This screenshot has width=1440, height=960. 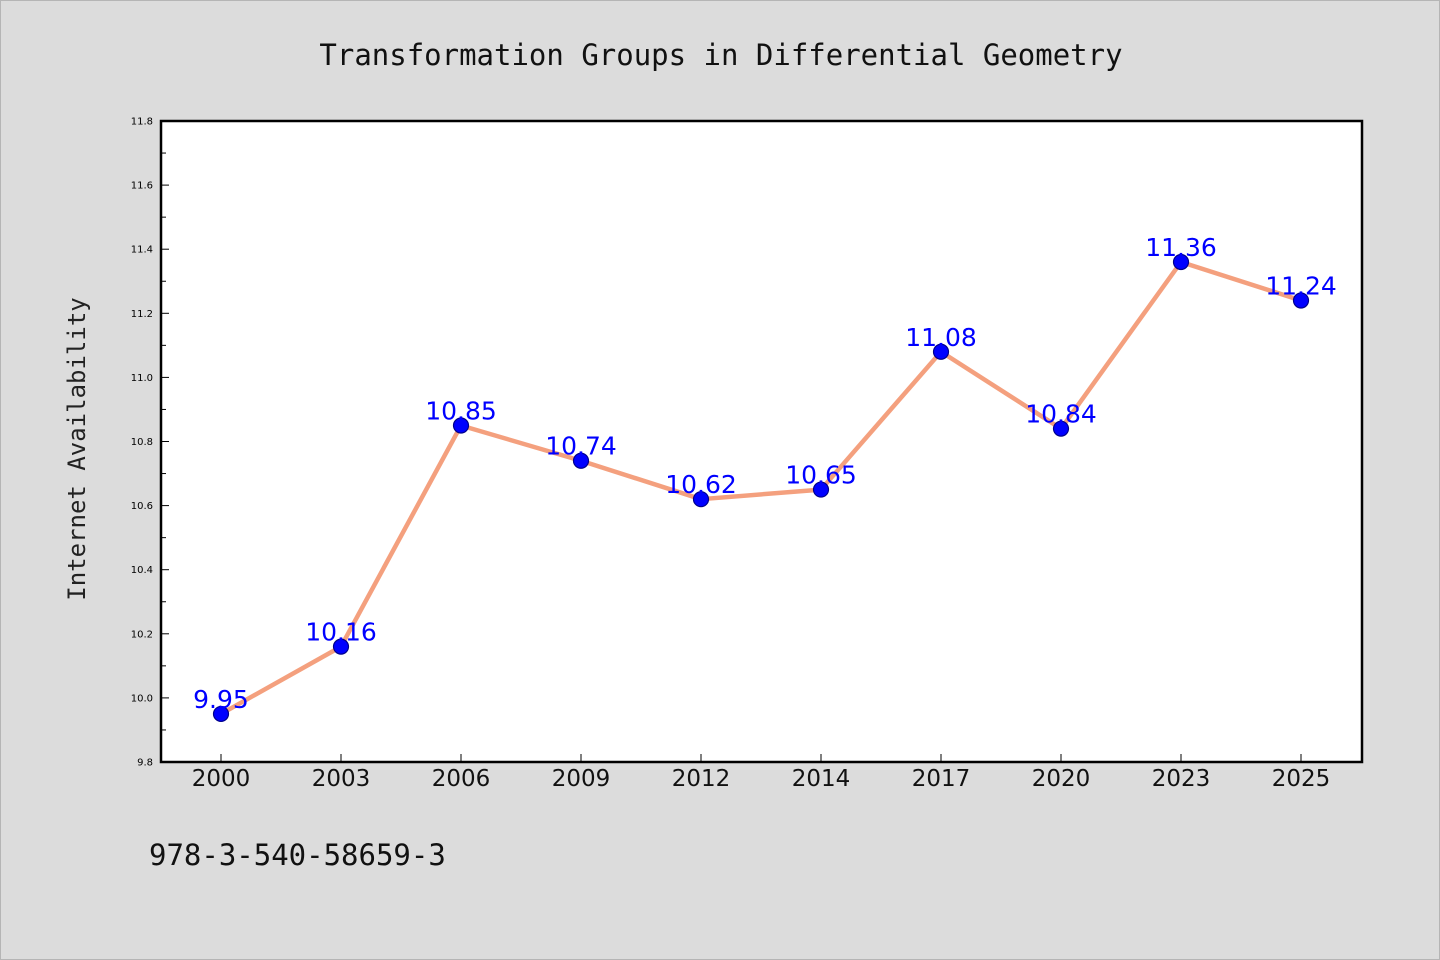 I want to click on y-axis-label: Internet Availability, so click(x=77, y=448).